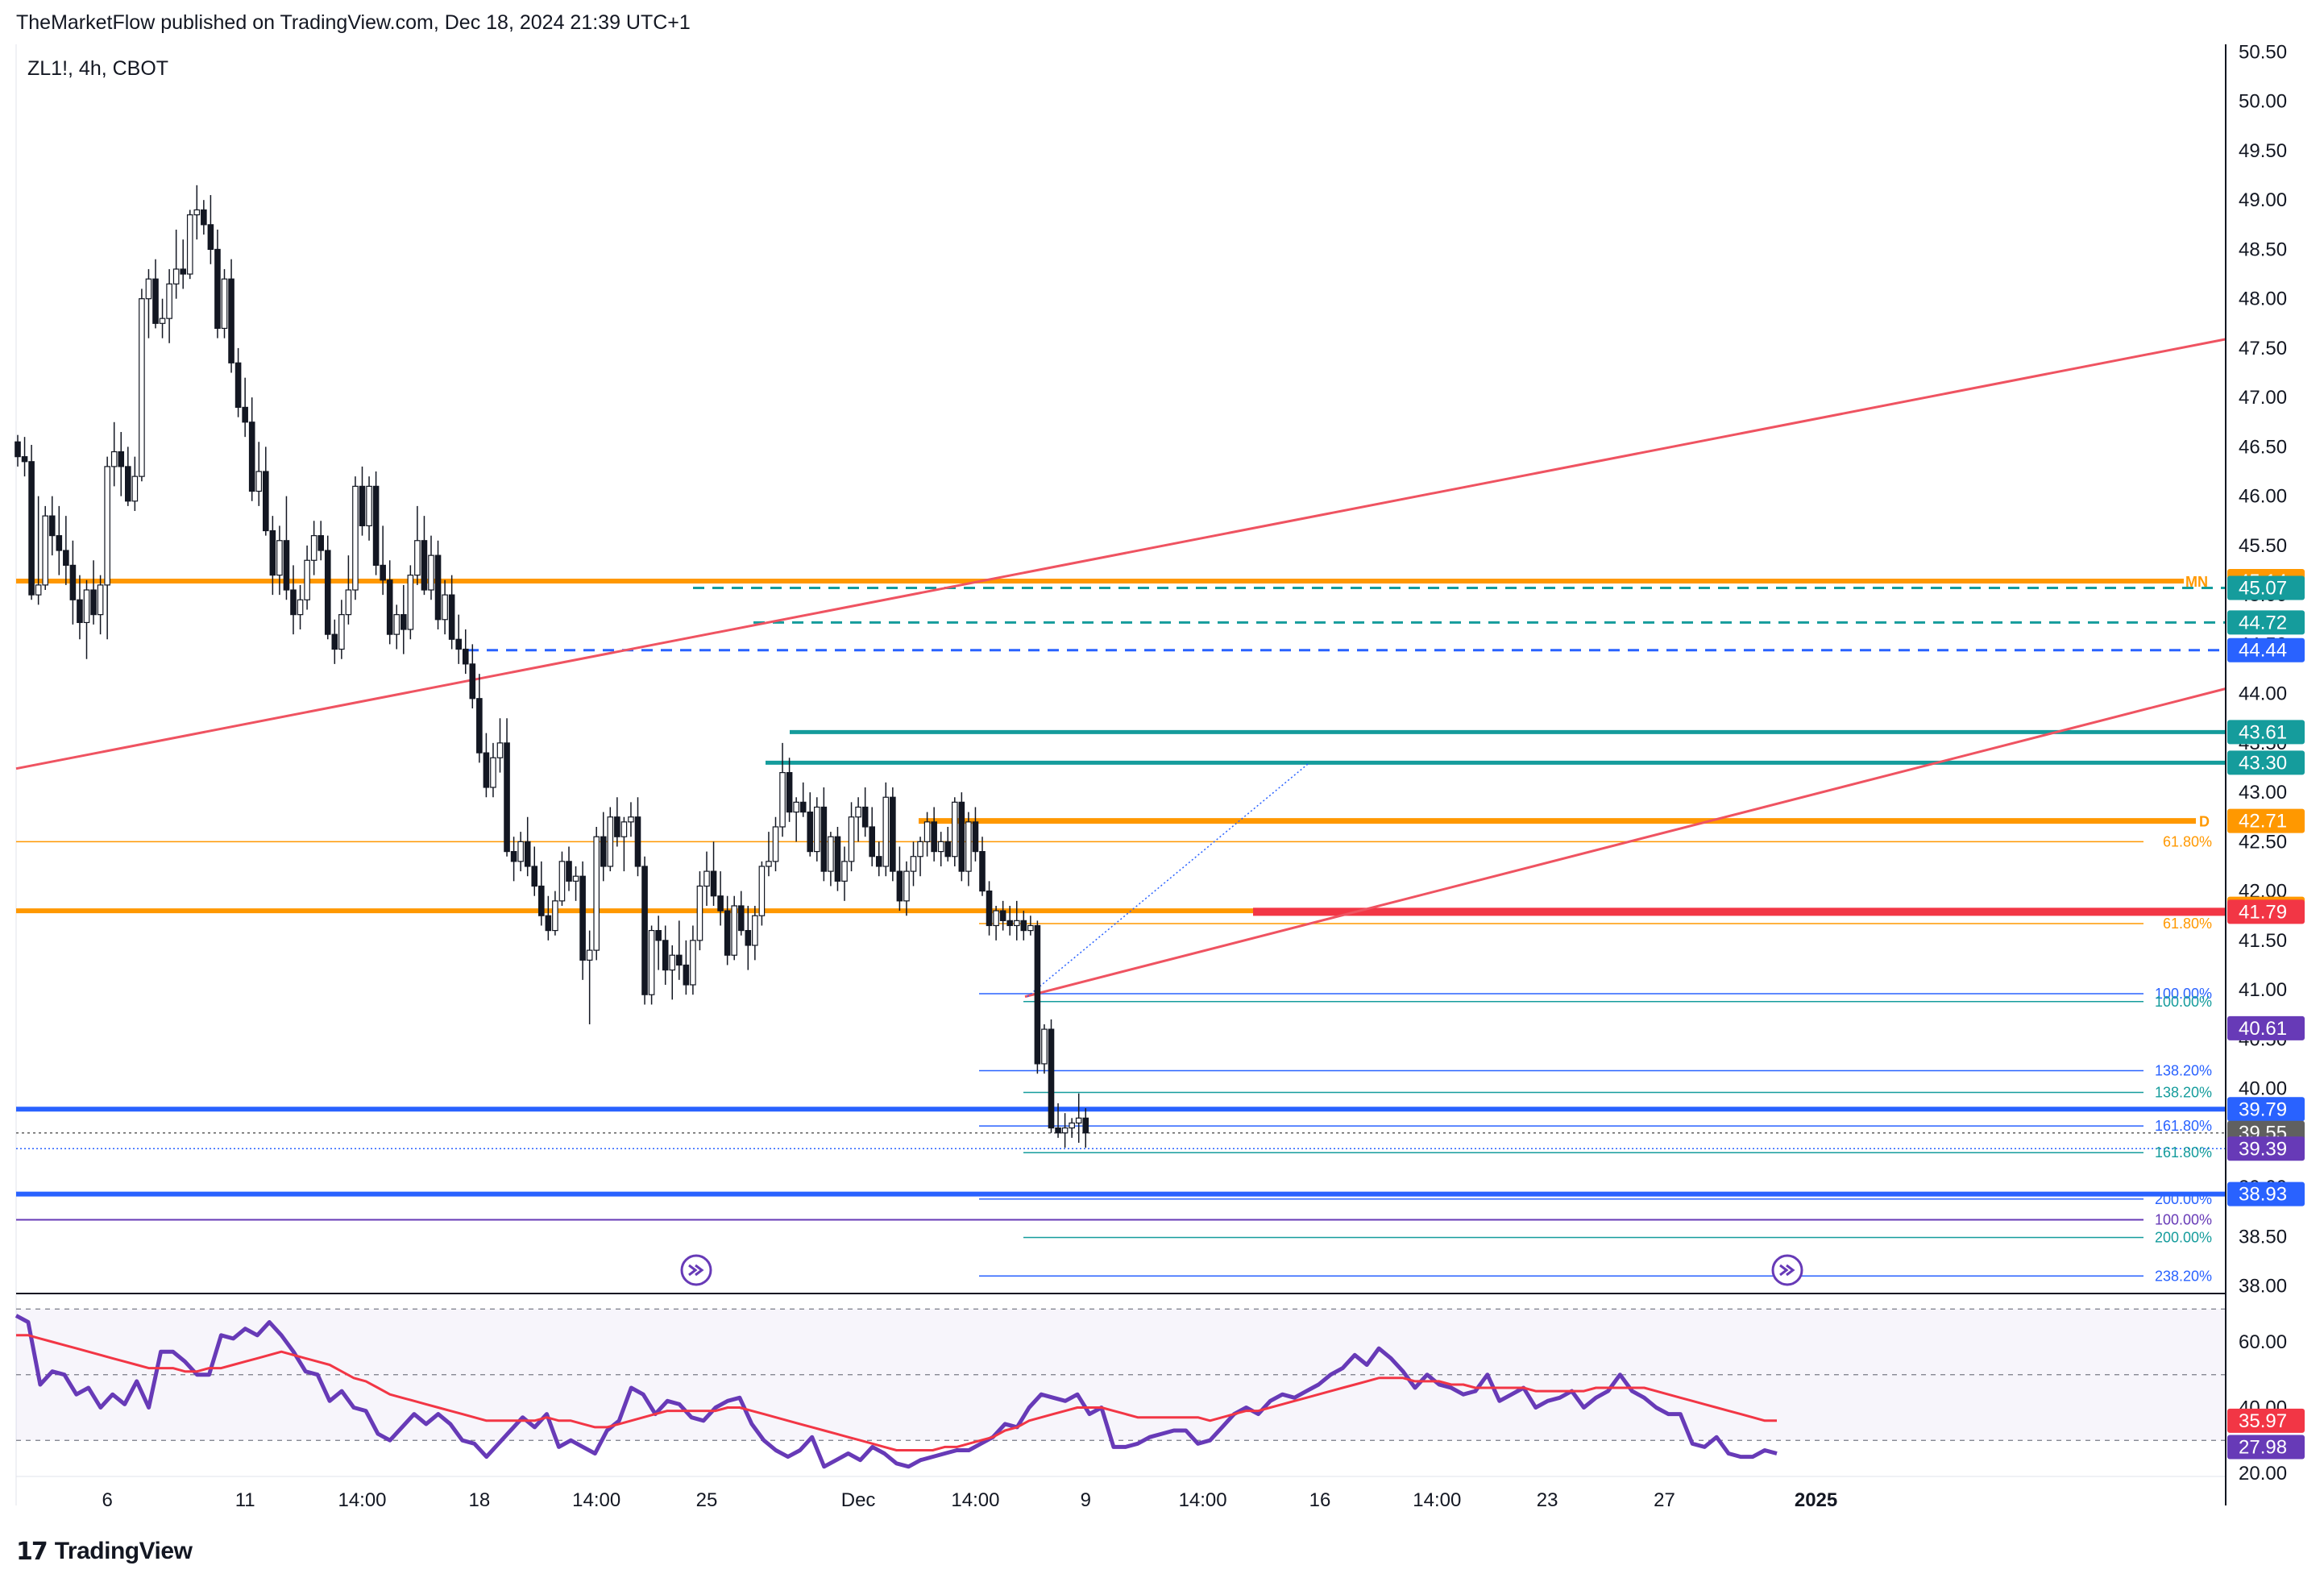  What do you see at coordinates (479, 1500) in the screenshot?
I see `time-tick: 18` at bounding box center [479, 1500].